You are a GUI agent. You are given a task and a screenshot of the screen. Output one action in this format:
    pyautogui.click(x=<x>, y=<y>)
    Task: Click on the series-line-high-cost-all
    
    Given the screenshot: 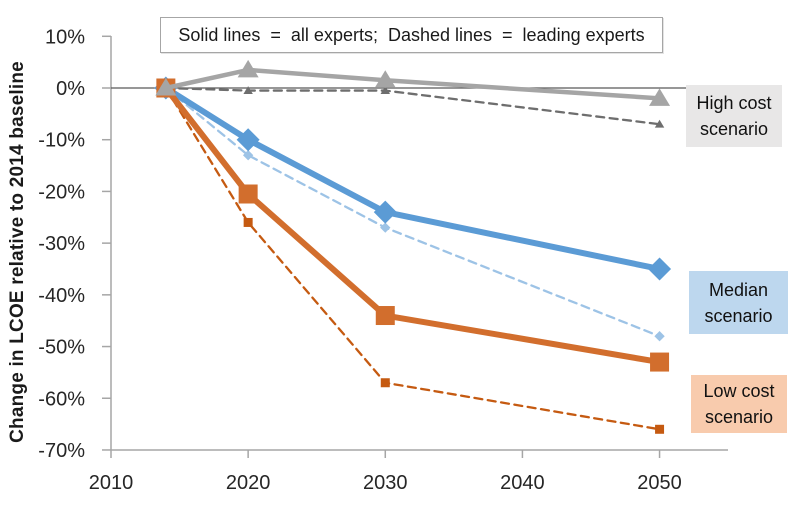 What is the action you would take?
    pyautogui.click(x=412, y=84)
    